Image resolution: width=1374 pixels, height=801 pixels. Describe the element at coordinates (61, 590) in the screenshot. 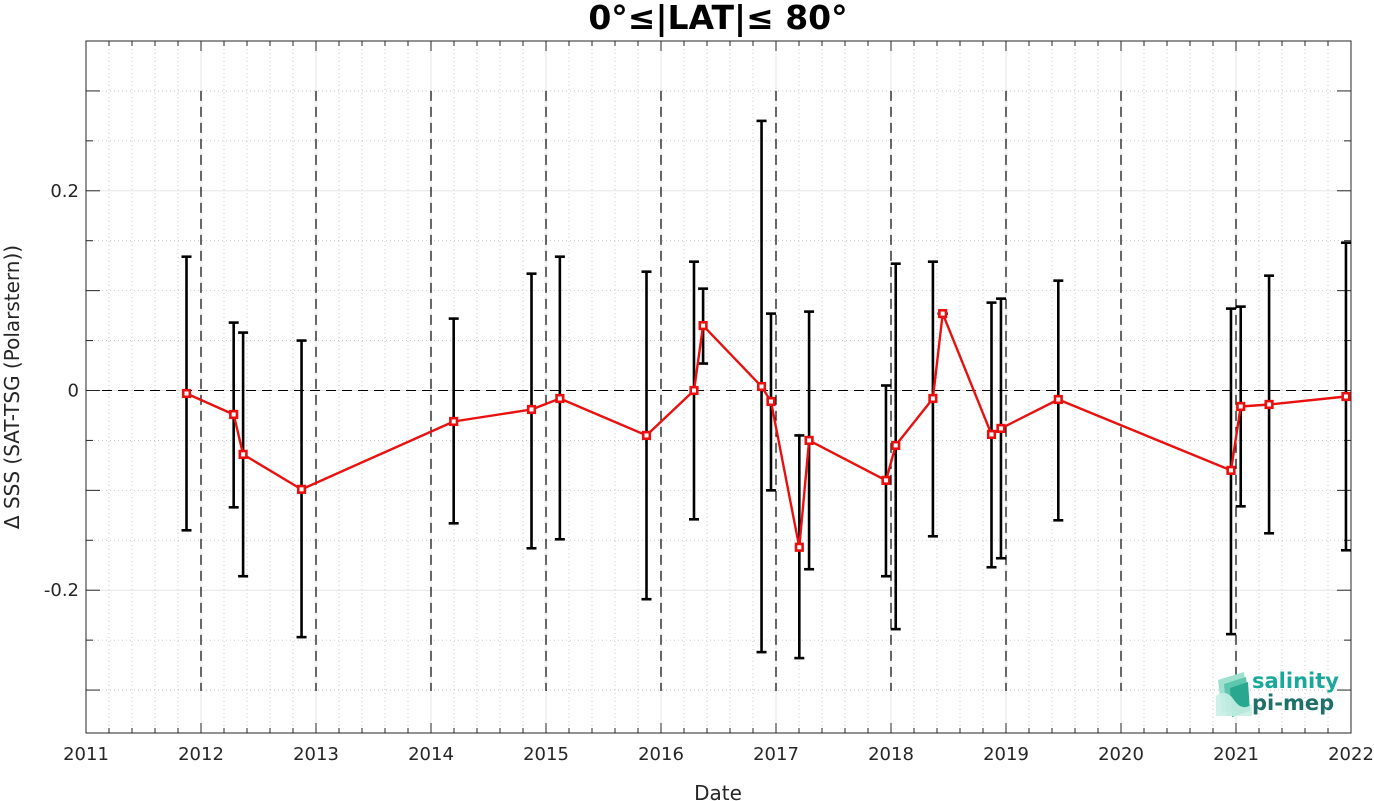

I see `y-tick-label: -0.2` at that location.